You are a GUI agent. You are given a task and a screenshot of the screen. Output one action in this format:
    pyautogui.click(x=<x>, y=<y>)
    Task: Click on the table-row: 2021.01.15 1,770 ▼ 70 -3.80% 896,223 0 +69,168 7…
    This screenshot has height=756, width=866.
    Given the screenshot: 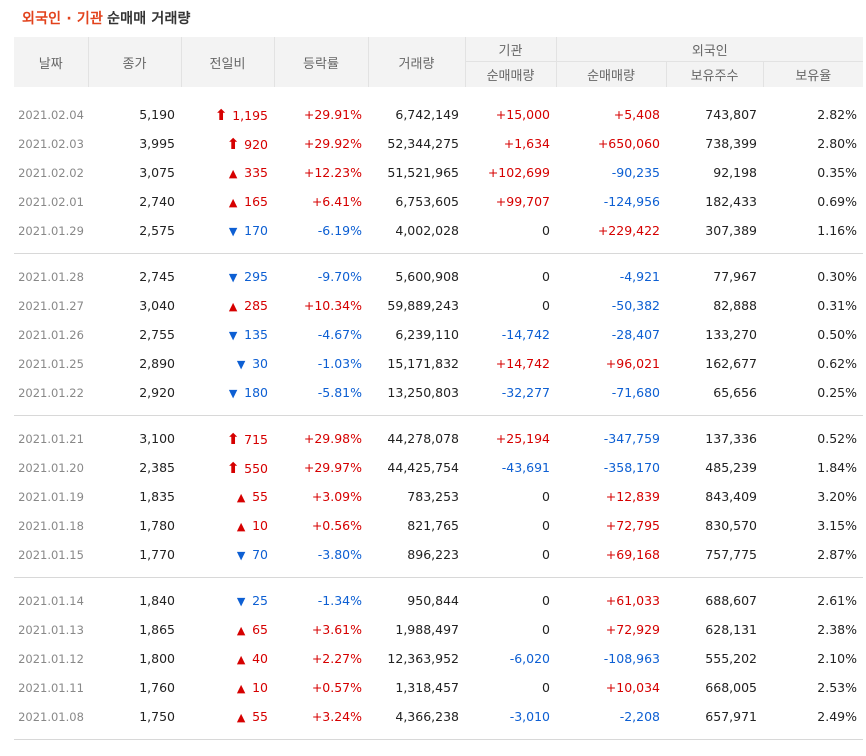 What is the action you would take?
    pyautogui.click(x=438, y=554)
    